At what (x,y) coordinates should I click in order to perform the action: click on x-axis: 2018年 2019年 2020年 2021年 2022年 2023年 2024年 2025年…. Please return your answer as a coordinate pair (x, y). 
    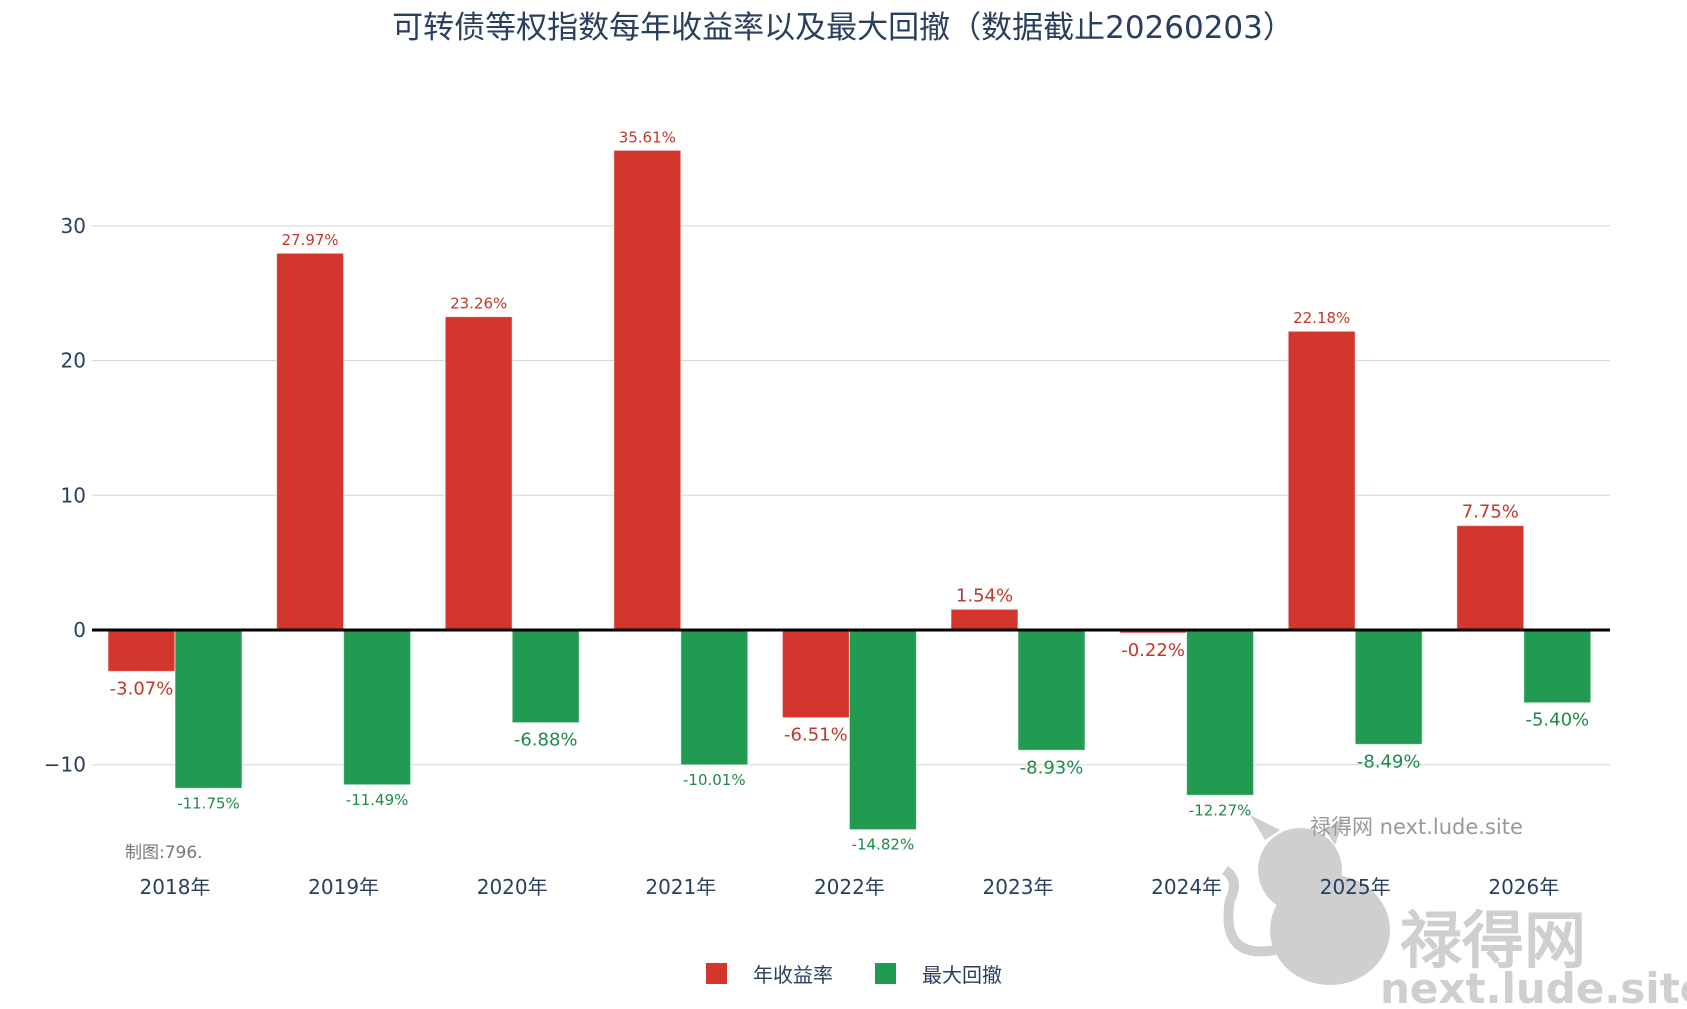
    Looking at the image, I should click on (850, 887).